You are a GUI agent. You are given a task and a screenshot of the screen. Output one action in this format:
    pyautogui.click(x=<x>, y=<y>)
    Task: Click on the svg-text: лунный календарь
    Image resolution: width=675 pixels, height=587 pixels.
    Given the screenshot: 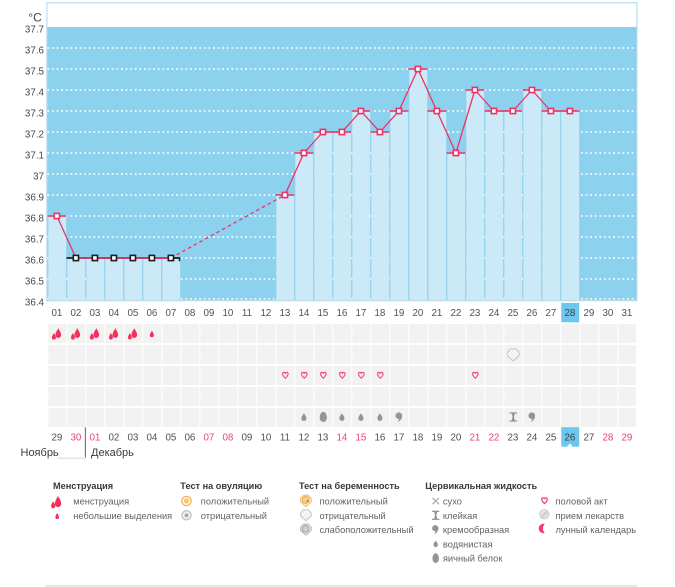 What is the action you would take?
    pyautogui.click(x=596, y=530)
    